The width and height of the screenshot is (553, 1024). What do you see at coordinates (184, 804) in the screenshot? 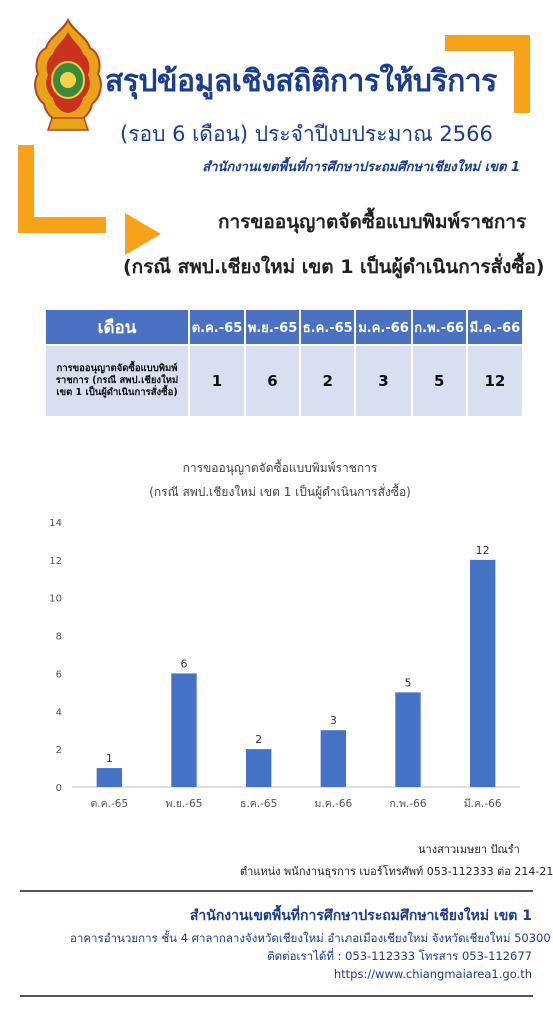
I see `x-tick-label: พ.ย.-65` at bounding box center [184, 804].